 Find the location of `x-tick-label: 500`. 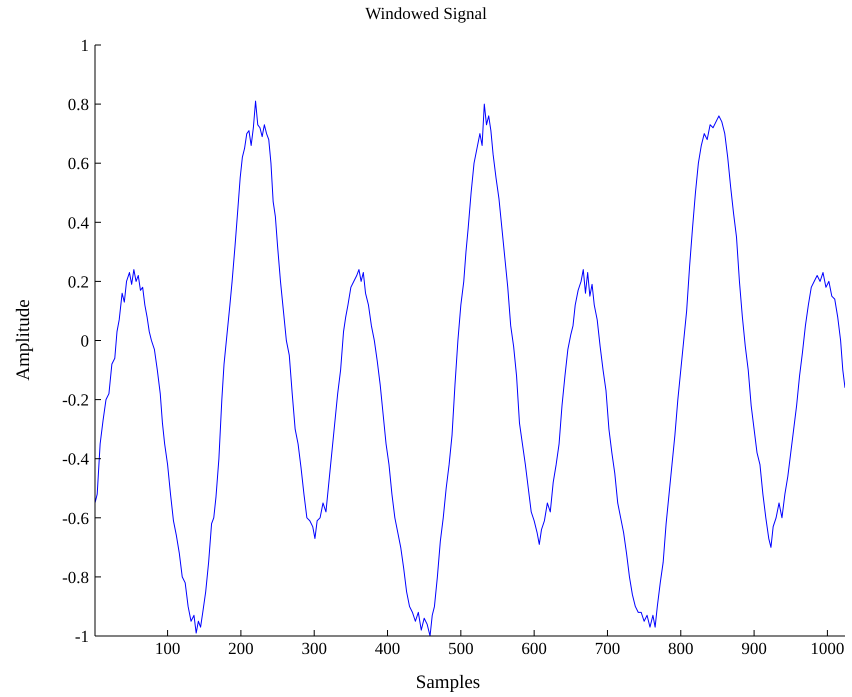

x-tick-label: 500 is located at coordinates (461, 648).